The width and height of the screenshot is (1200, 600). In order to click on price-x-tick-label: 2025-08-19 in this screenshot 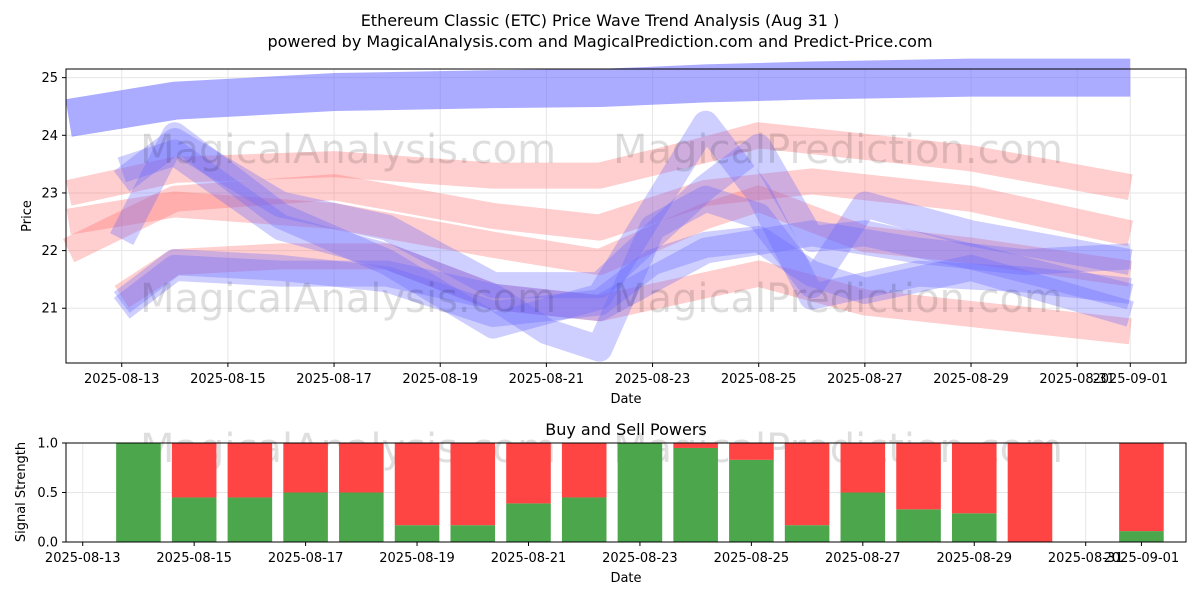, I will do `click(440, 379)`.